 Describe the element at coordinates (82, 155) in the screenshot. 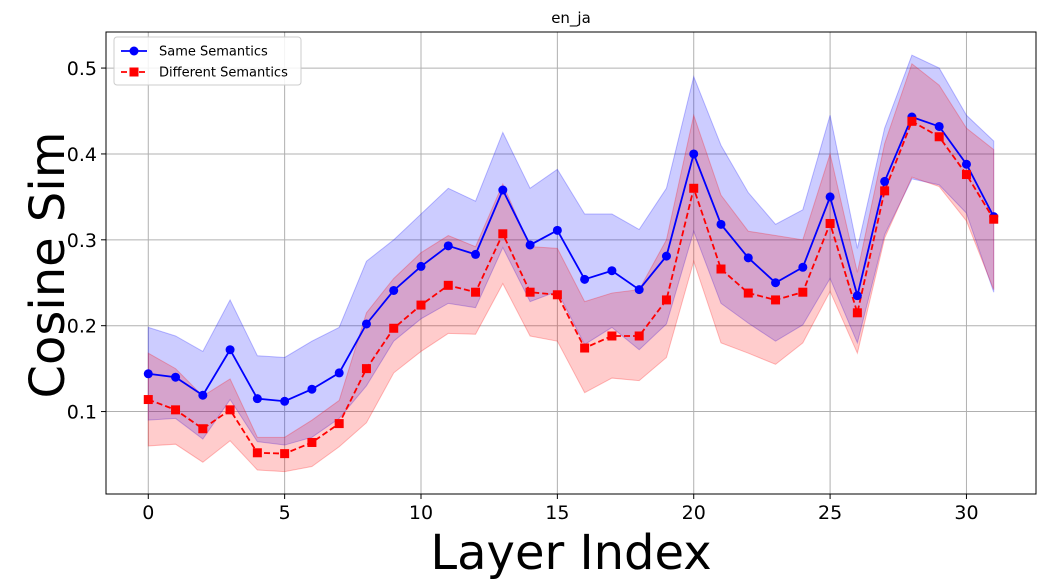

I see `y-tick-label: 0.4` at that location.